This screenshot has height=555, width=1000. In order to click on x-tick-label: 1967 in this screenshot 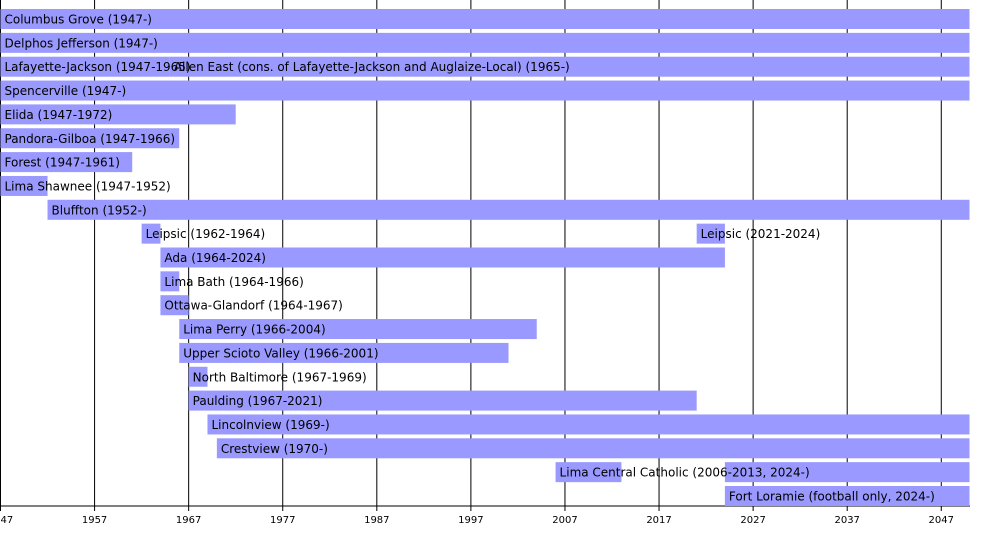, I will do `click(188, 520)`.